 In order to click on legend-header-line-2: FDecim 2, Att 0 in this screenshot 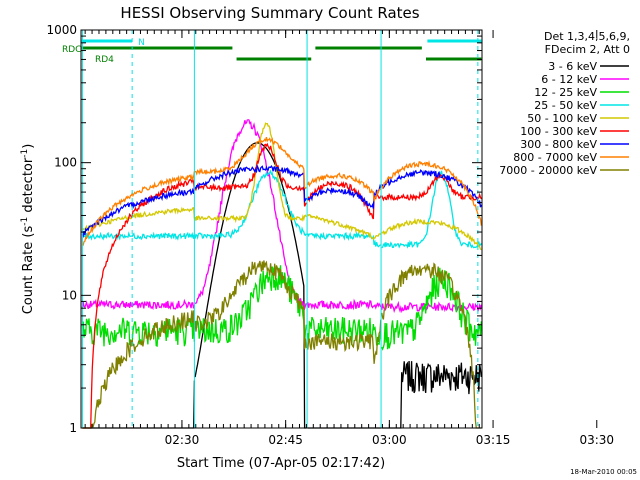, I will do `click(587, 49)`.